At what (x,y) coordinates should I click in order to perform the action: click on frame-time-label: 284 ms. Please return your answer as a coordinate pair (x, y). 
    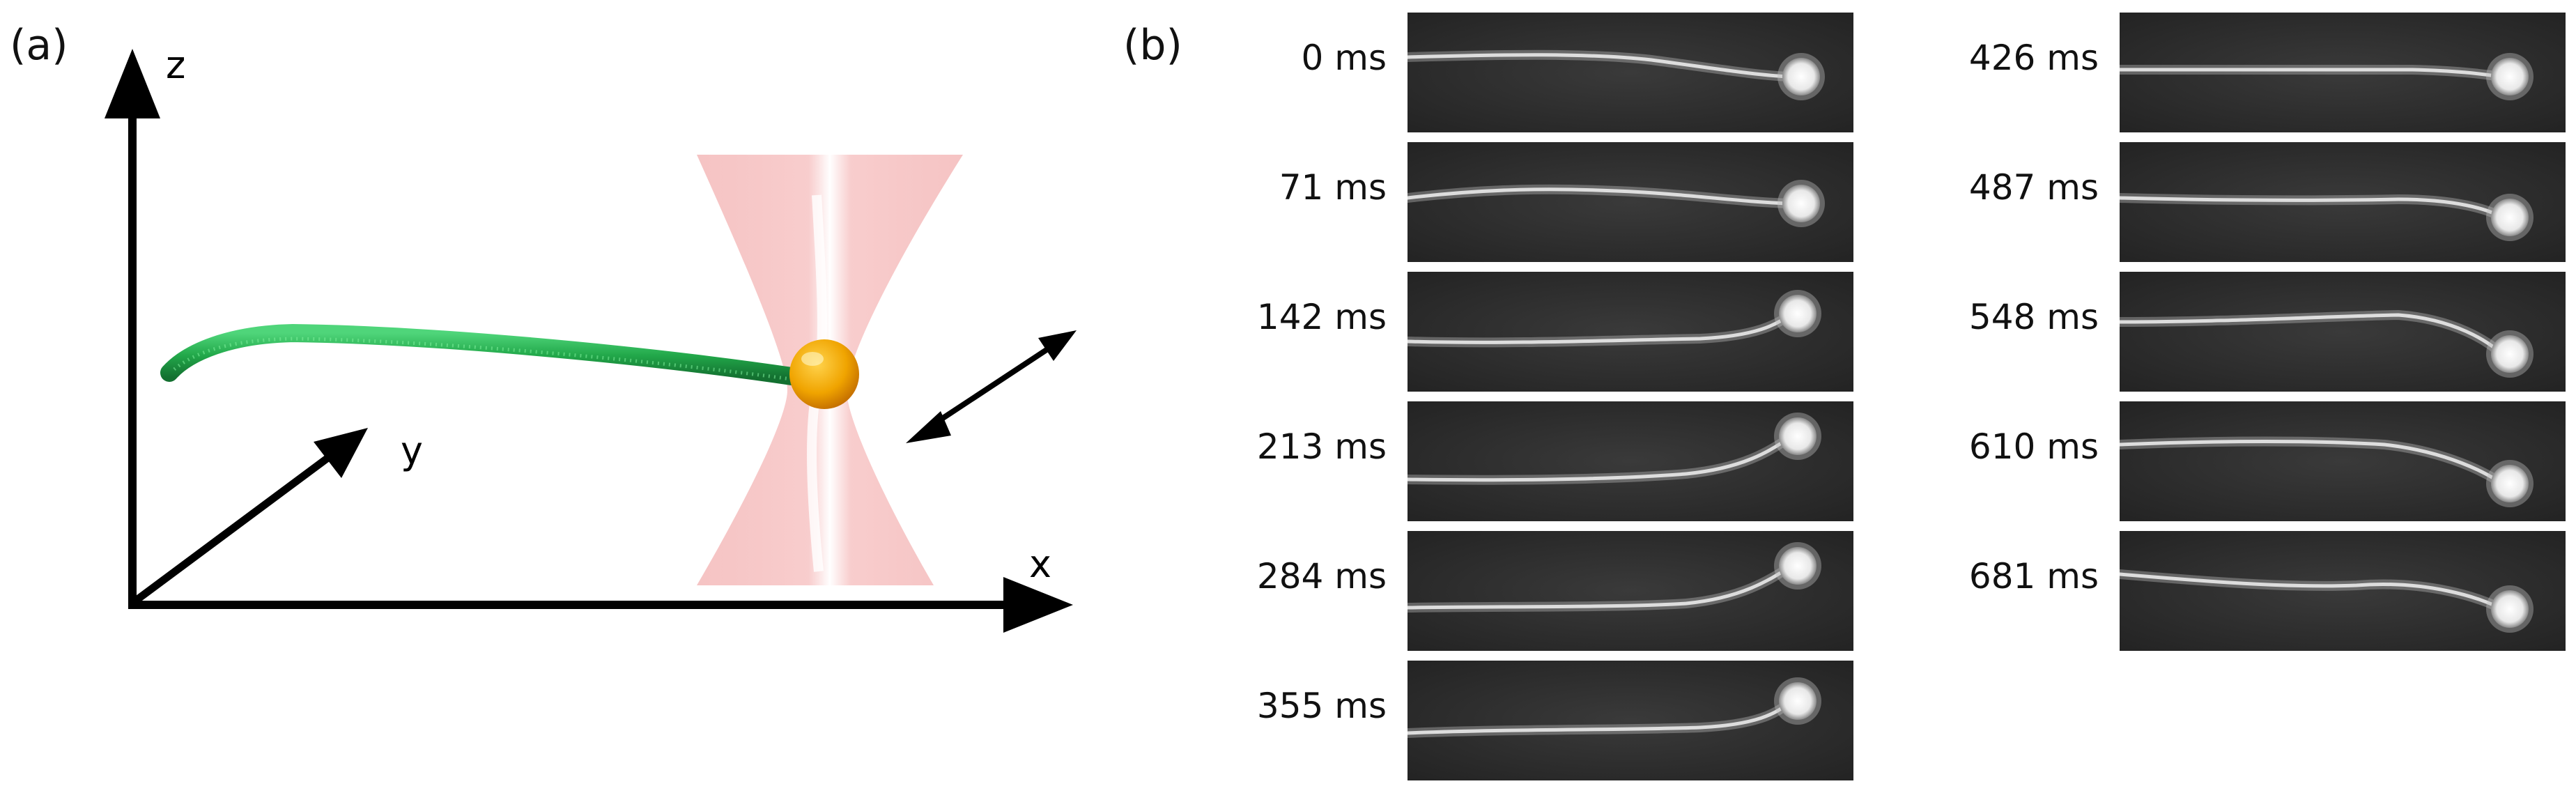
    Looking at the image, I should click on (1321, 576).